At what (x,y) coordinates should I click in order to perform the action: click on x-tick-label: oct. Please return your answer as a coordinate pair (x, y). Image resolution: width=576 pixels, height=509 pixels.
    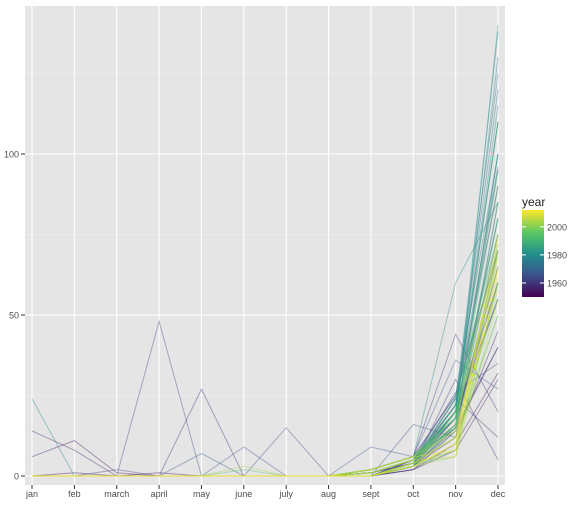
    Looking at the image, I should click on (413, 494).